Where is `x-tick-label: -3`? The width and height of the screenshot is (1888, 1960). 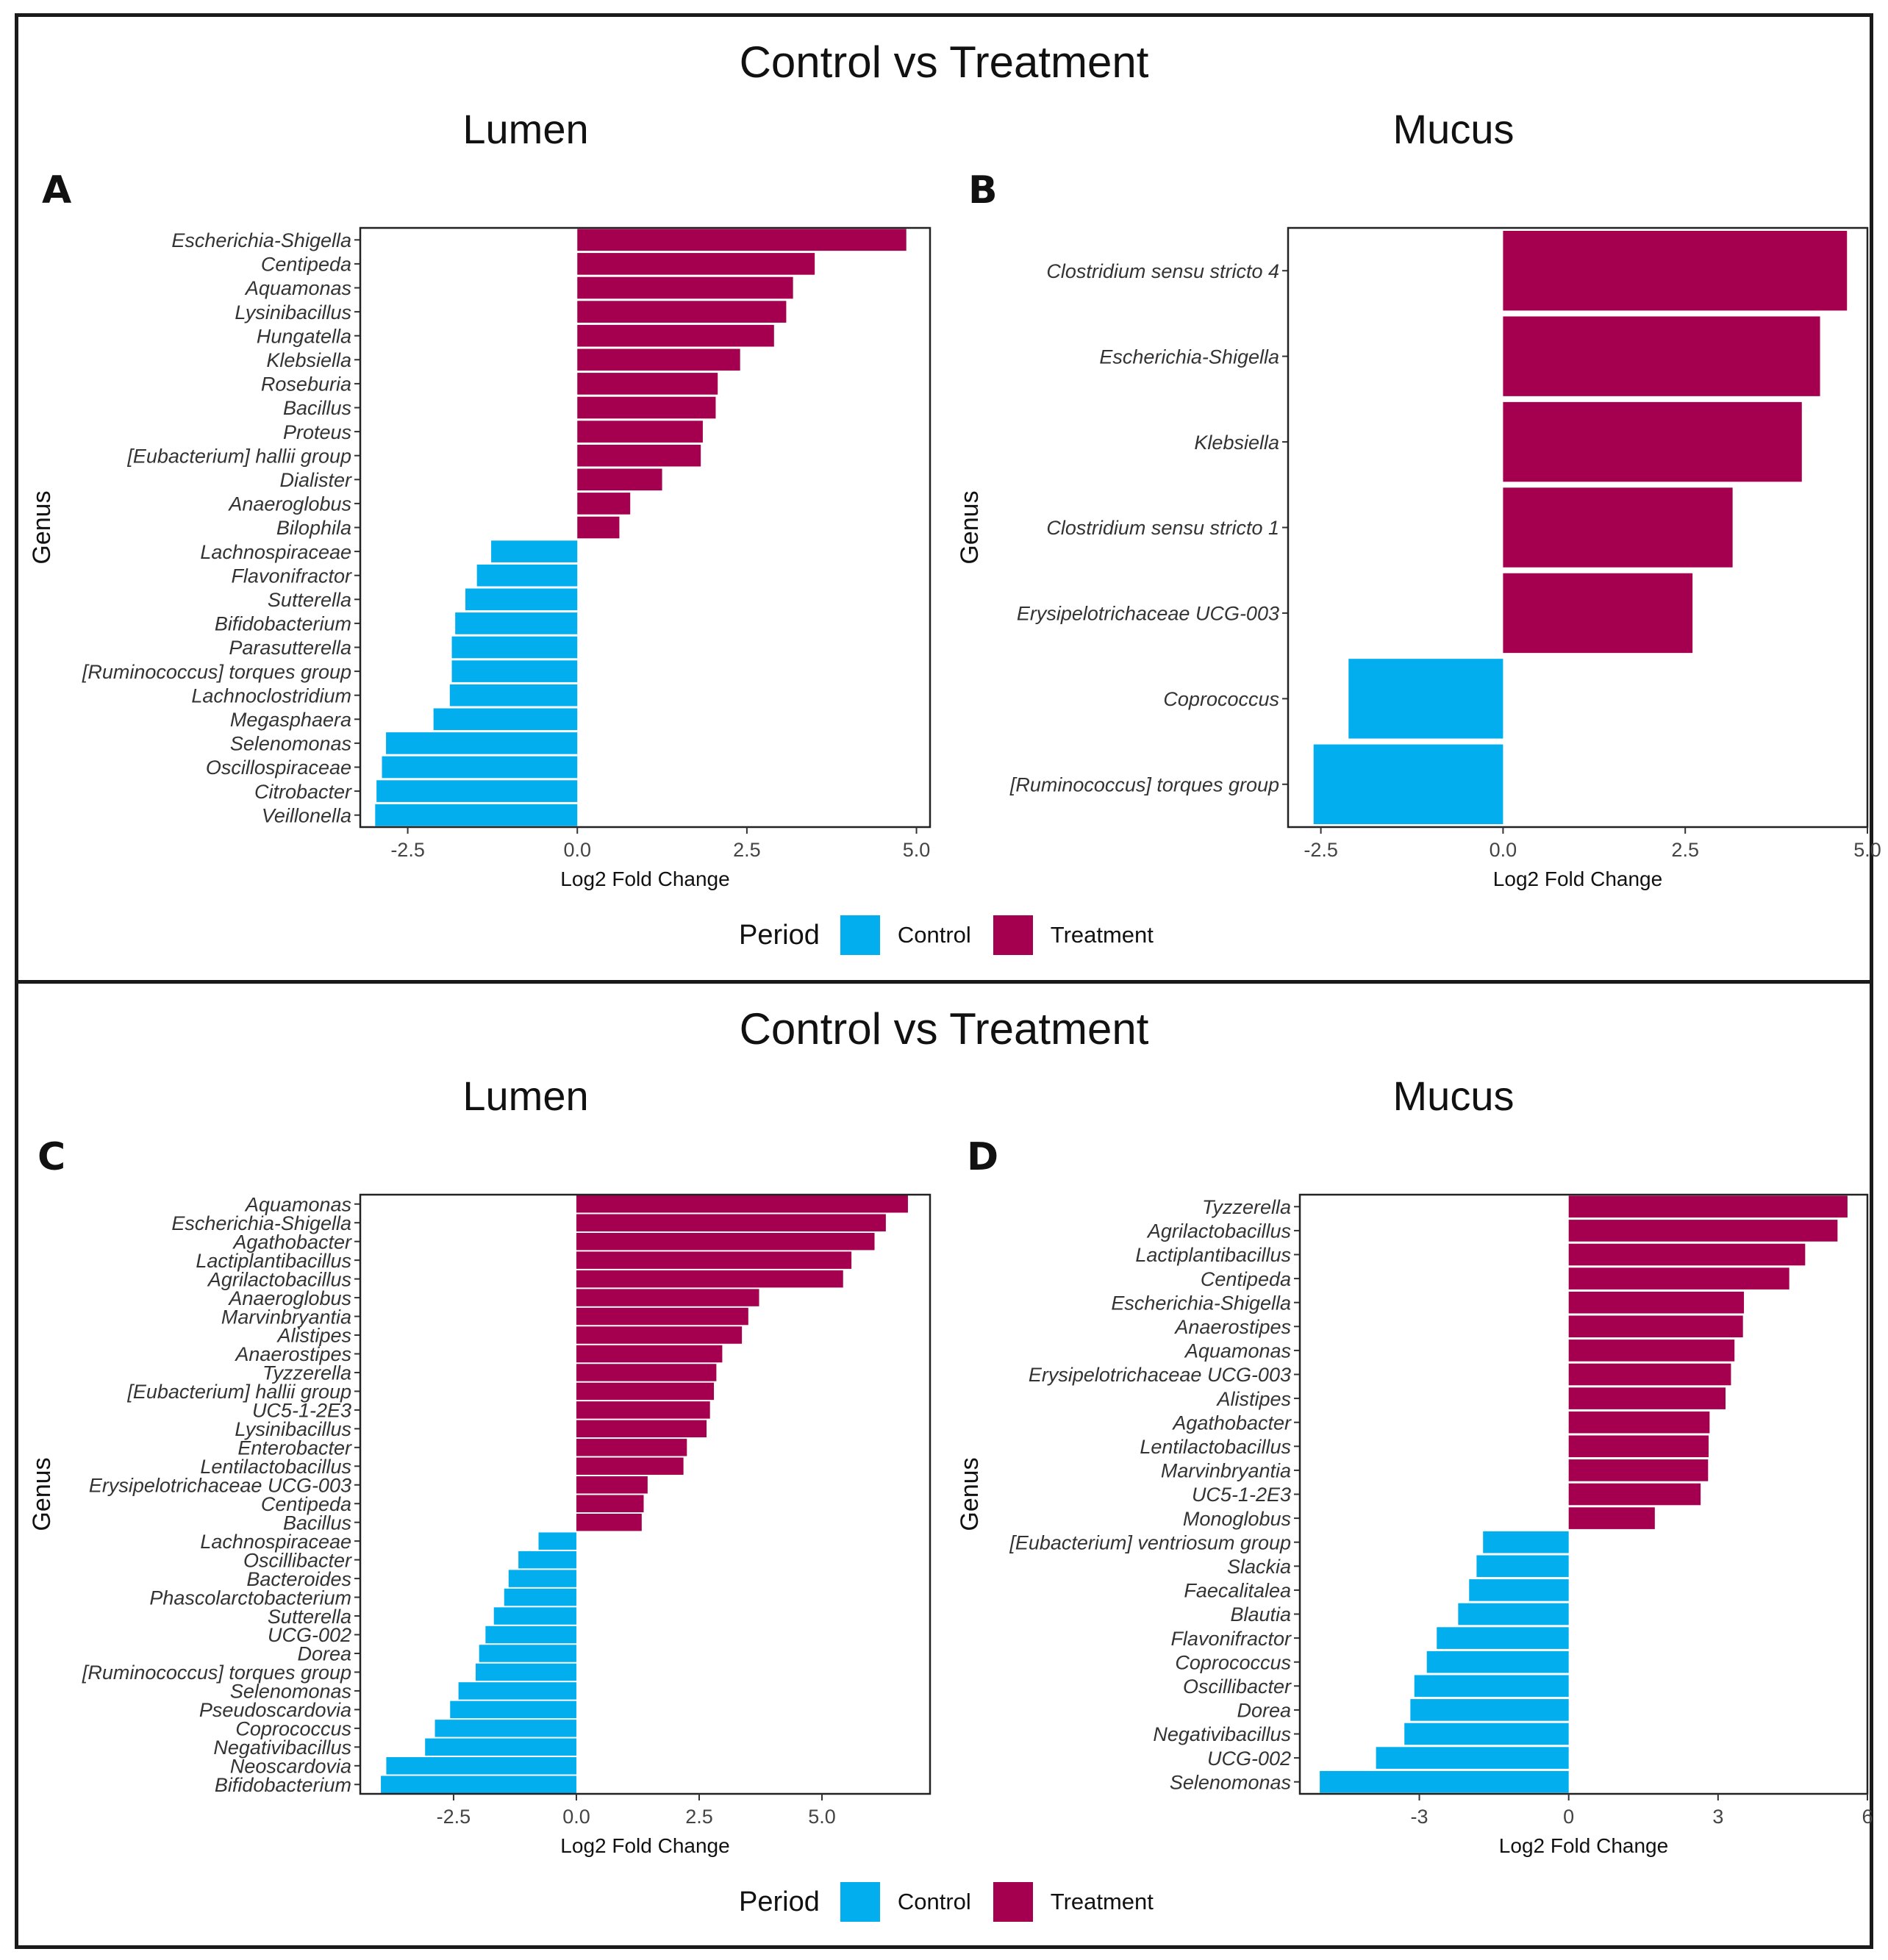
x-tick-label: -3 is located at coordinates (1419, 1817).